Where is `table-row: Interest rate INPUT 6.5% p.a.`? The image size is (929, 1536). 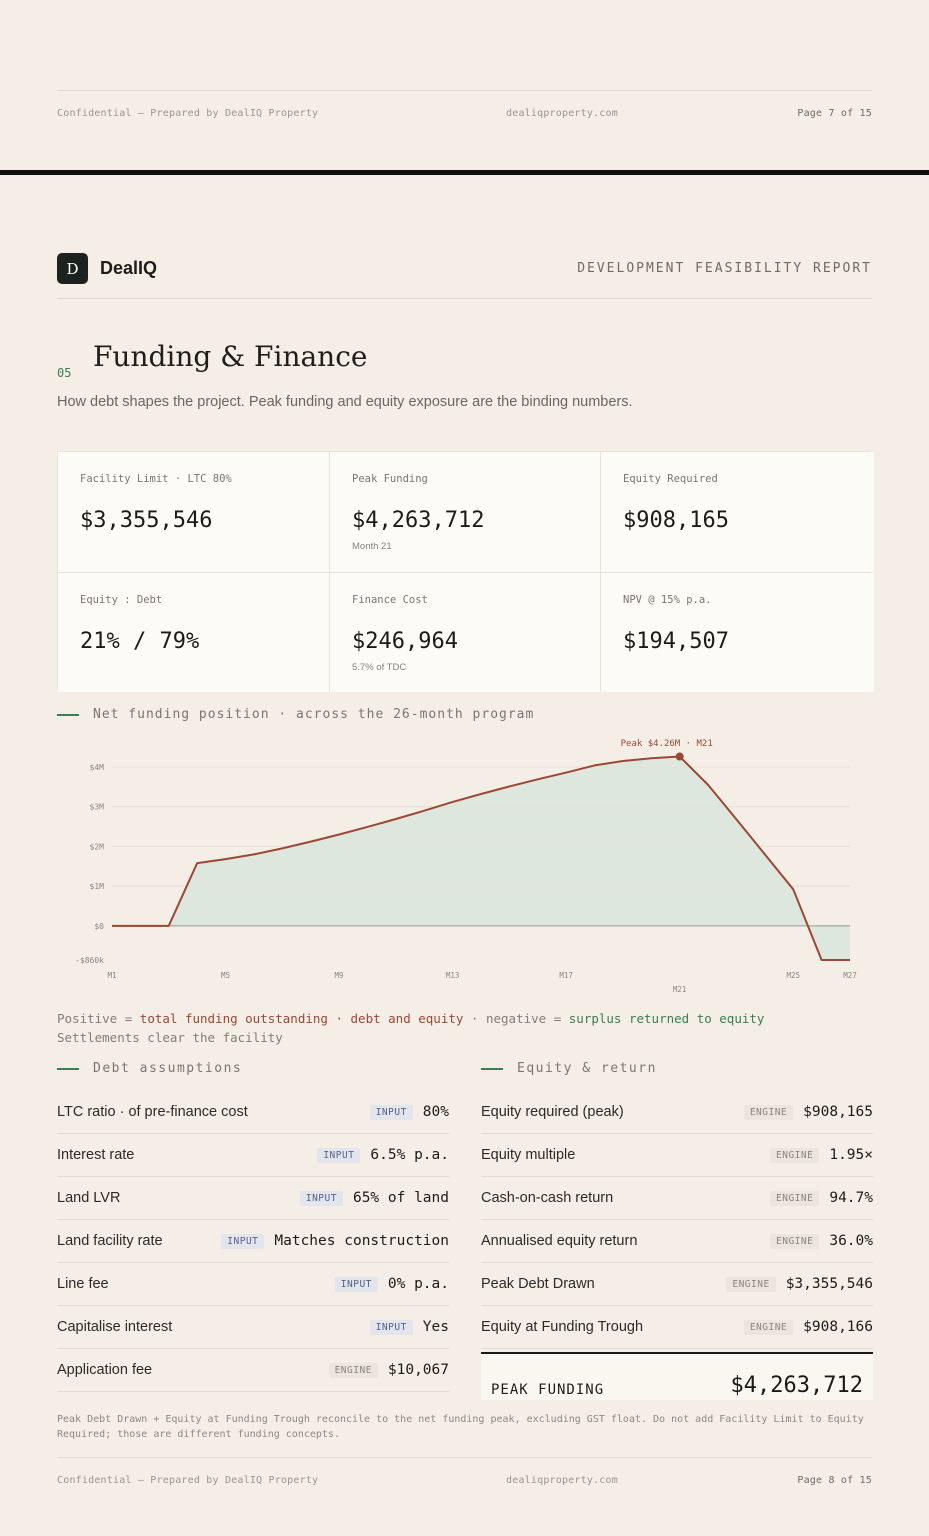 table-row: Interest rate INPUT 6.5% p.a. is located at coordinates (253, 1155).